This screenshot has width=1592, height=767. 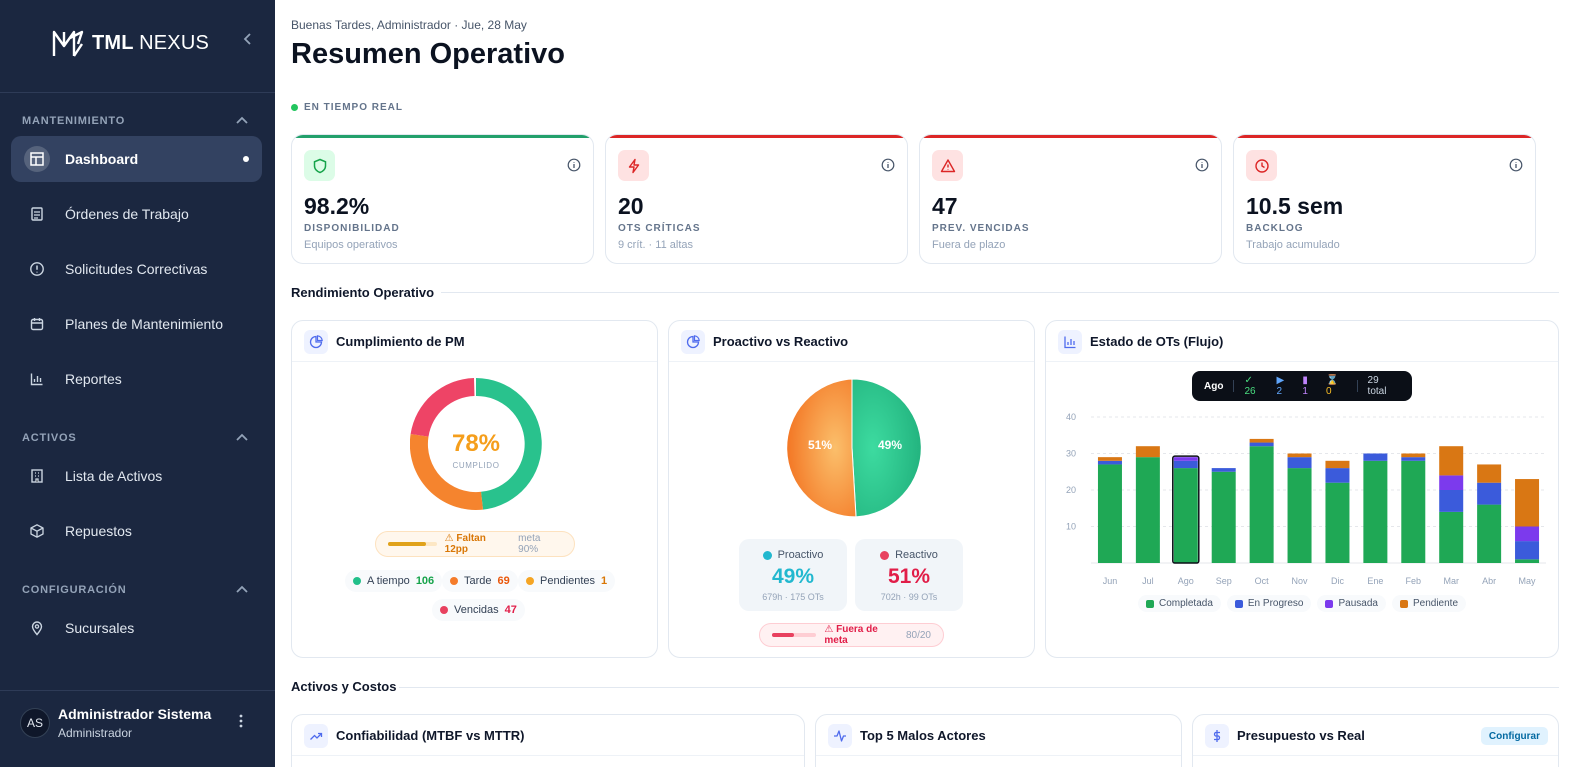 What do you see at coordinates (1299, 463) in the screenshot?
I see `bar-segment-en-progreso-nov` at bounding box center [1299, 463].